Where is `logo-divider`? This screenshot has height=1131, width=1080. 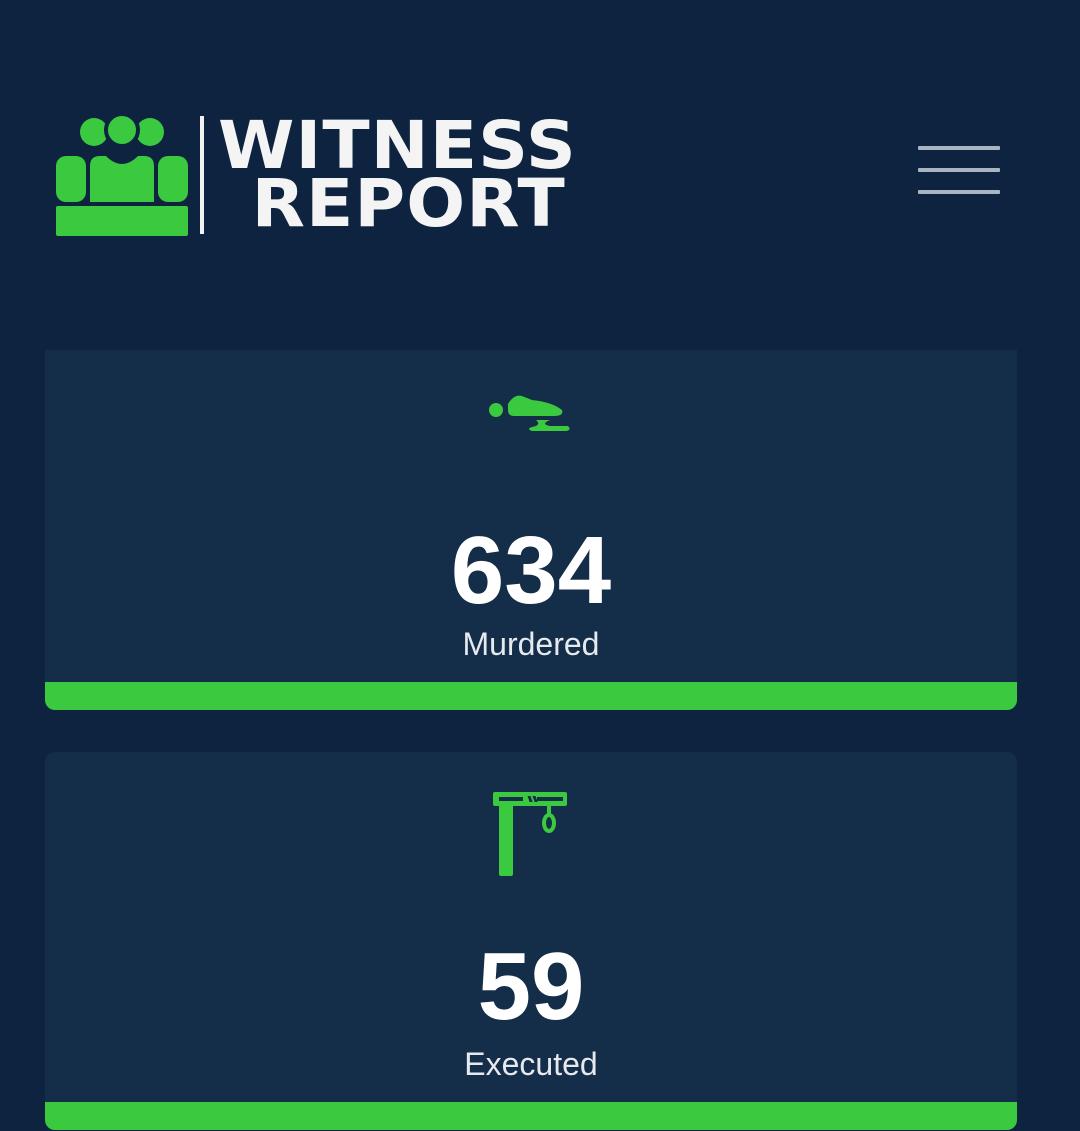
logo-divider is located at coordinates (202, 174).